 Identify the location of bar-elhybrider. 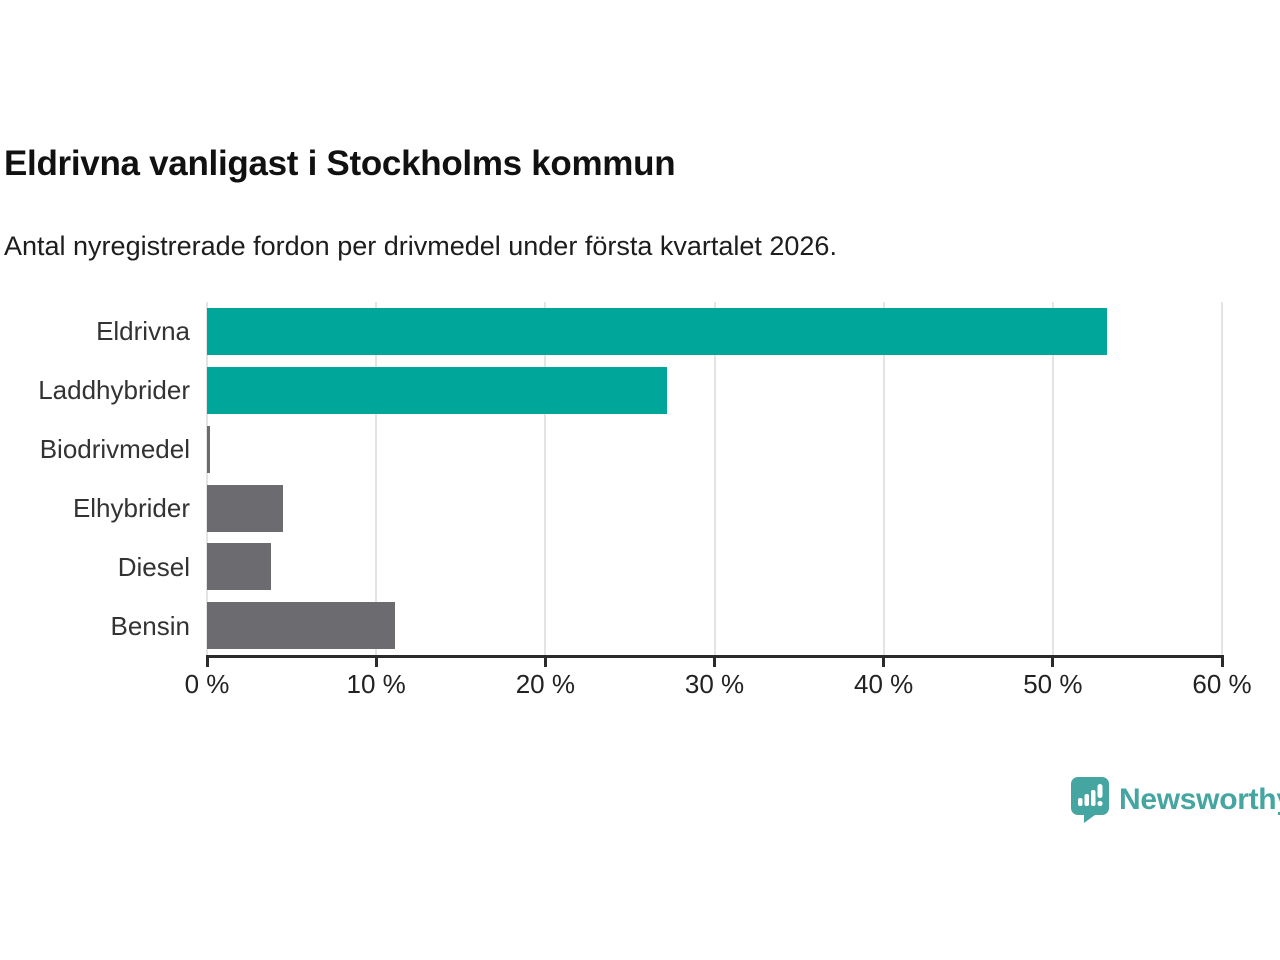
(245, 508).